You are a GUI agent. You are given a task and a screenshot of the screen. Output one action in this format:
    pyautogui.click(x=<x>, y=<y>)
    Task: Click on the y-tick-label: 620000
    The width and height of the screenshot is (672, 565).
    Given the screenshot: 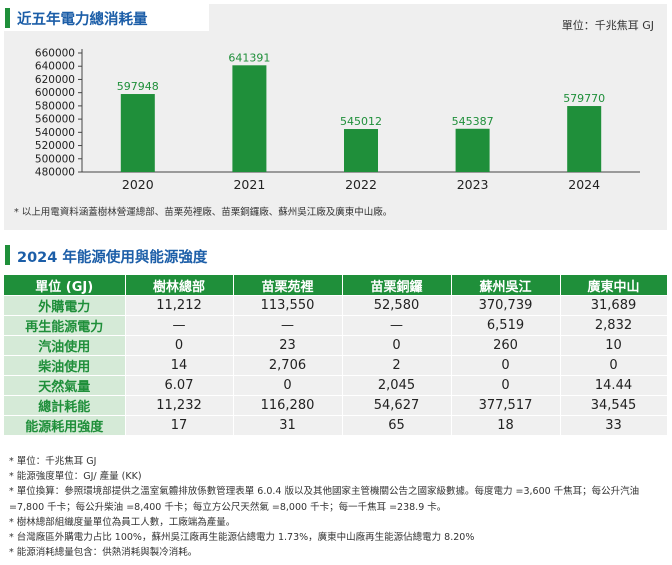 What is the action you would take?
    pyautogui.click(x=55, y=80)
    